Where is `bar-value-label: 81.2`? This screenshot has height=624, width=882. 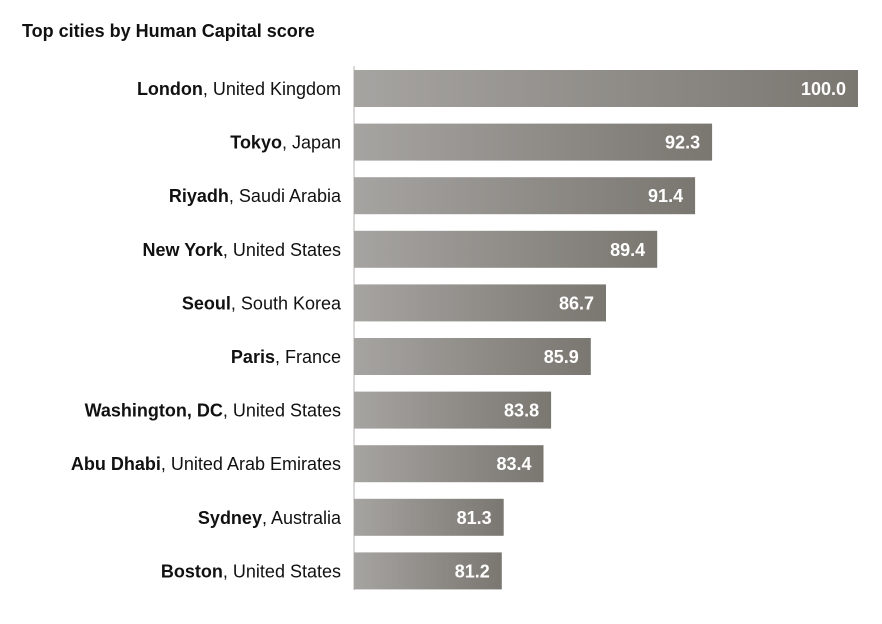 bar-value-label: 81.2 is located at coordinates (472, 571).